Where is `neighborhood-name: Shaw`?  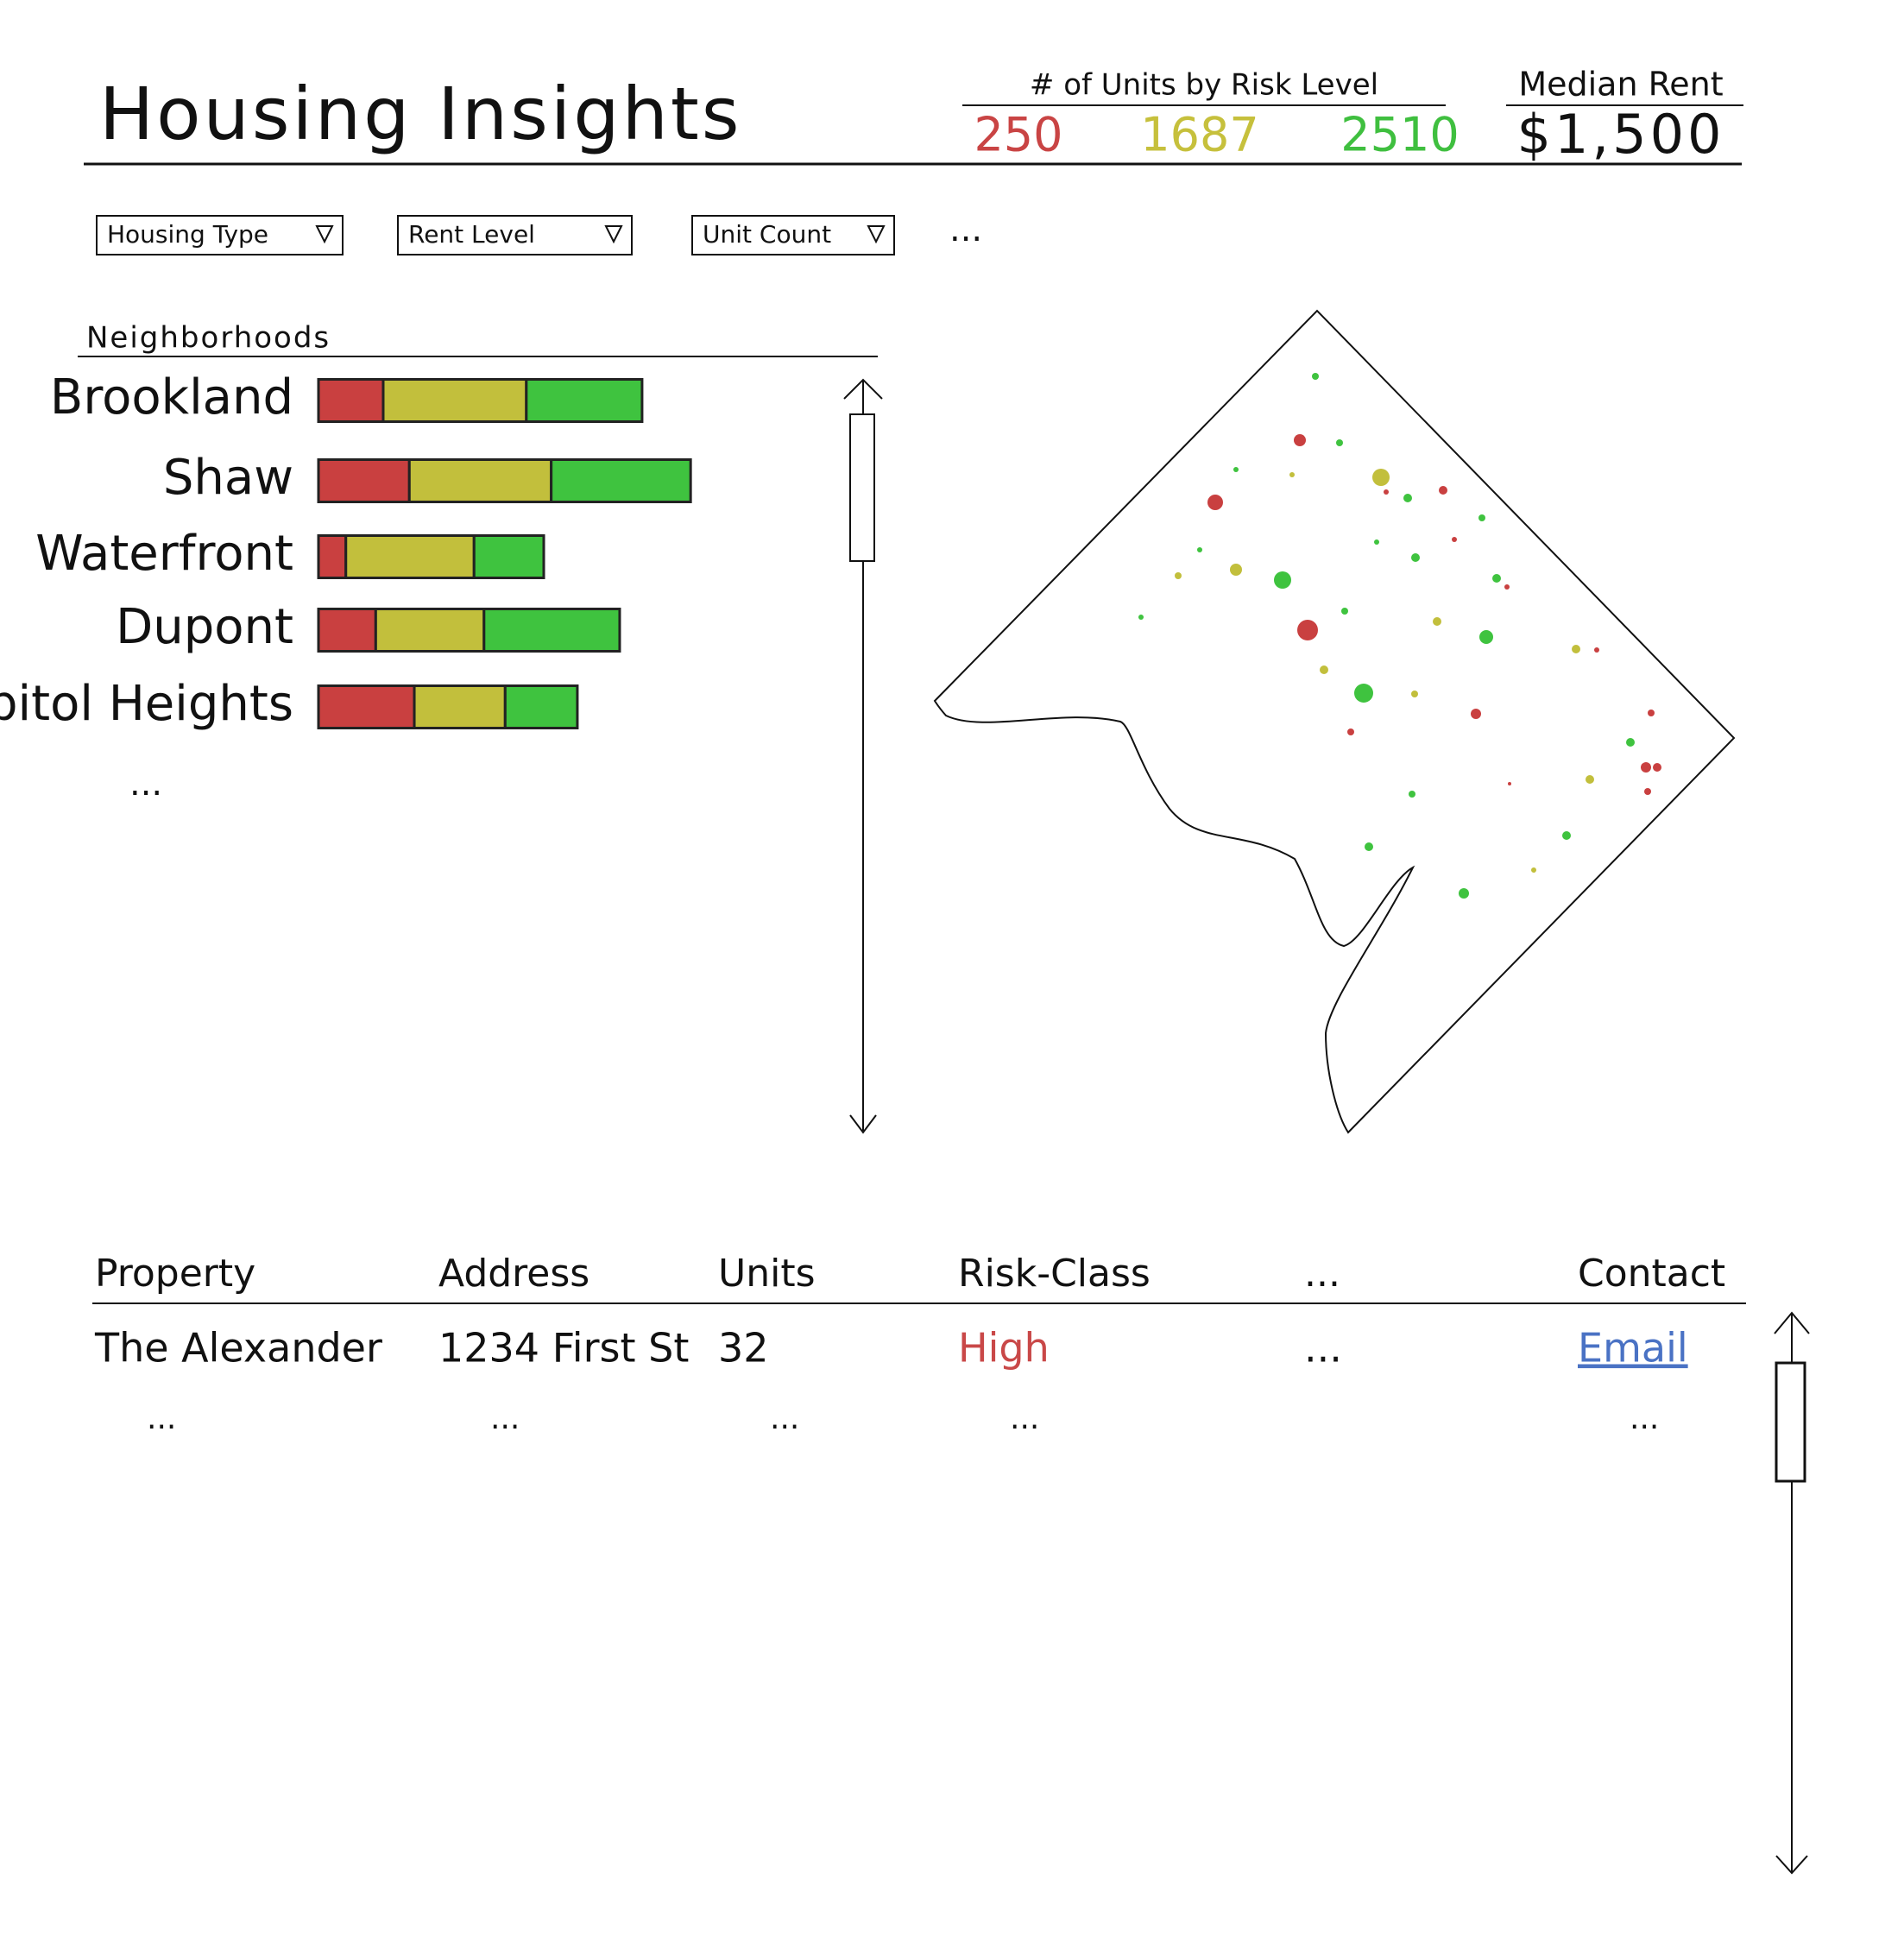
neighborhood-name: Shaw is located at coordinates (228, 478).